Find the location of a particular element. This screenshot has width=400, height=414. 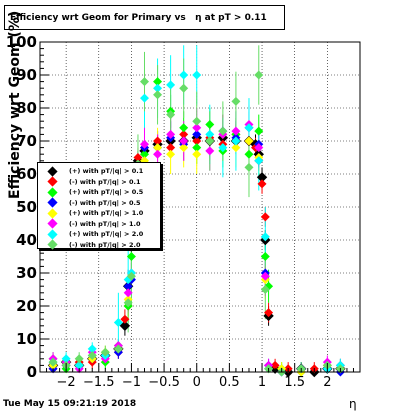

y-tick-label: 10 is located at coordinates (26, 339).